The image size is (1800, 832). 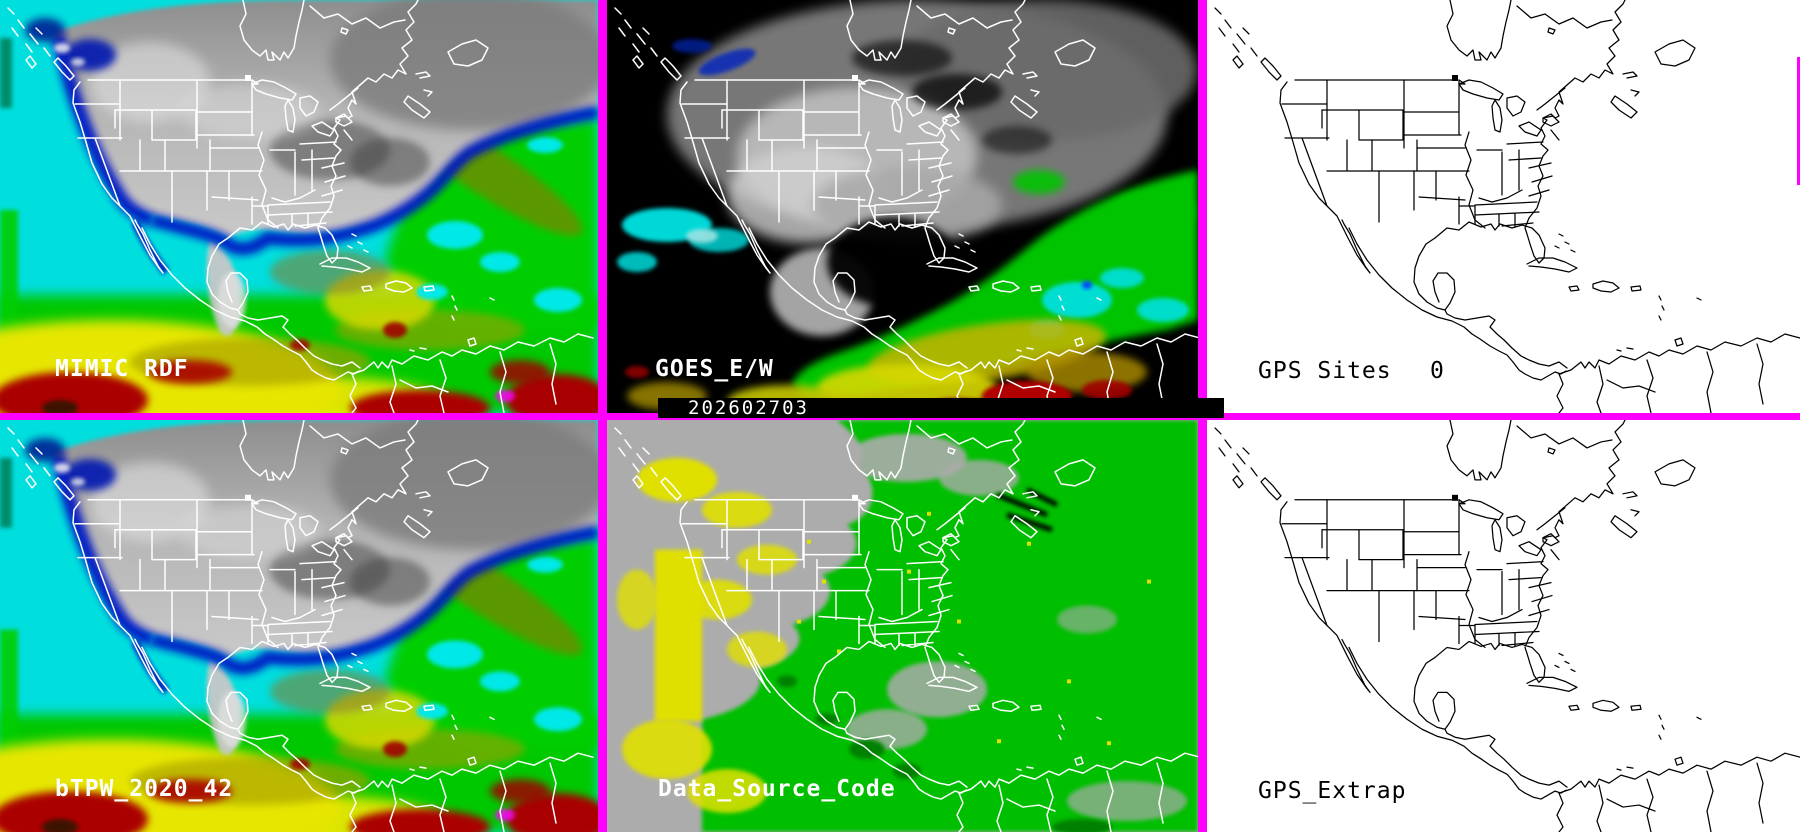 What do you see at coordinates (1325, 371) in the screenshot?
I see `panel-label-gps-sites: GPS Sites` at bounding box center [1325, 371].